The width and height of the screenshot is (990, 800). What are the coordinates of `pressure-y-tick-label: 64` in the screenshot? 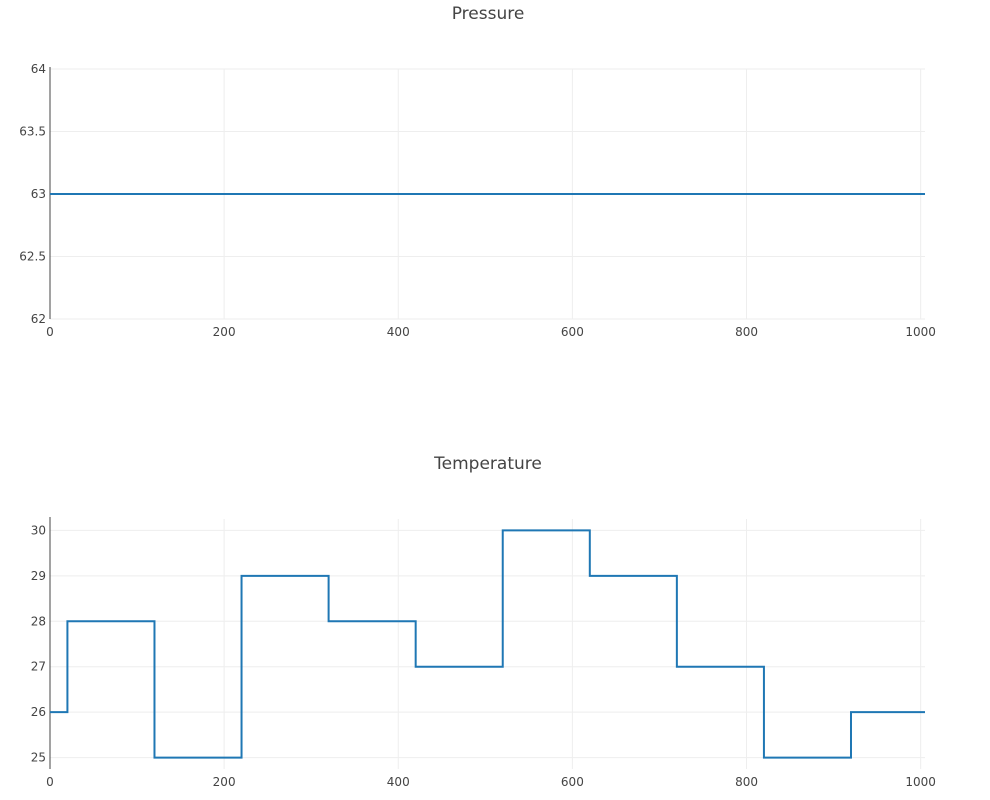 It's located at (38, 69).